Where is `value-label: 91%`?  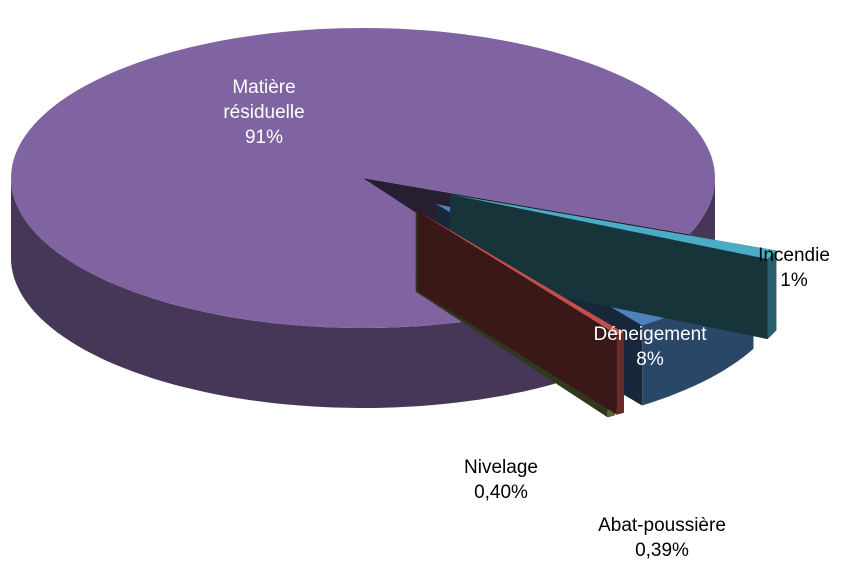 value-label: 91% is located at coordinates (264, 137).